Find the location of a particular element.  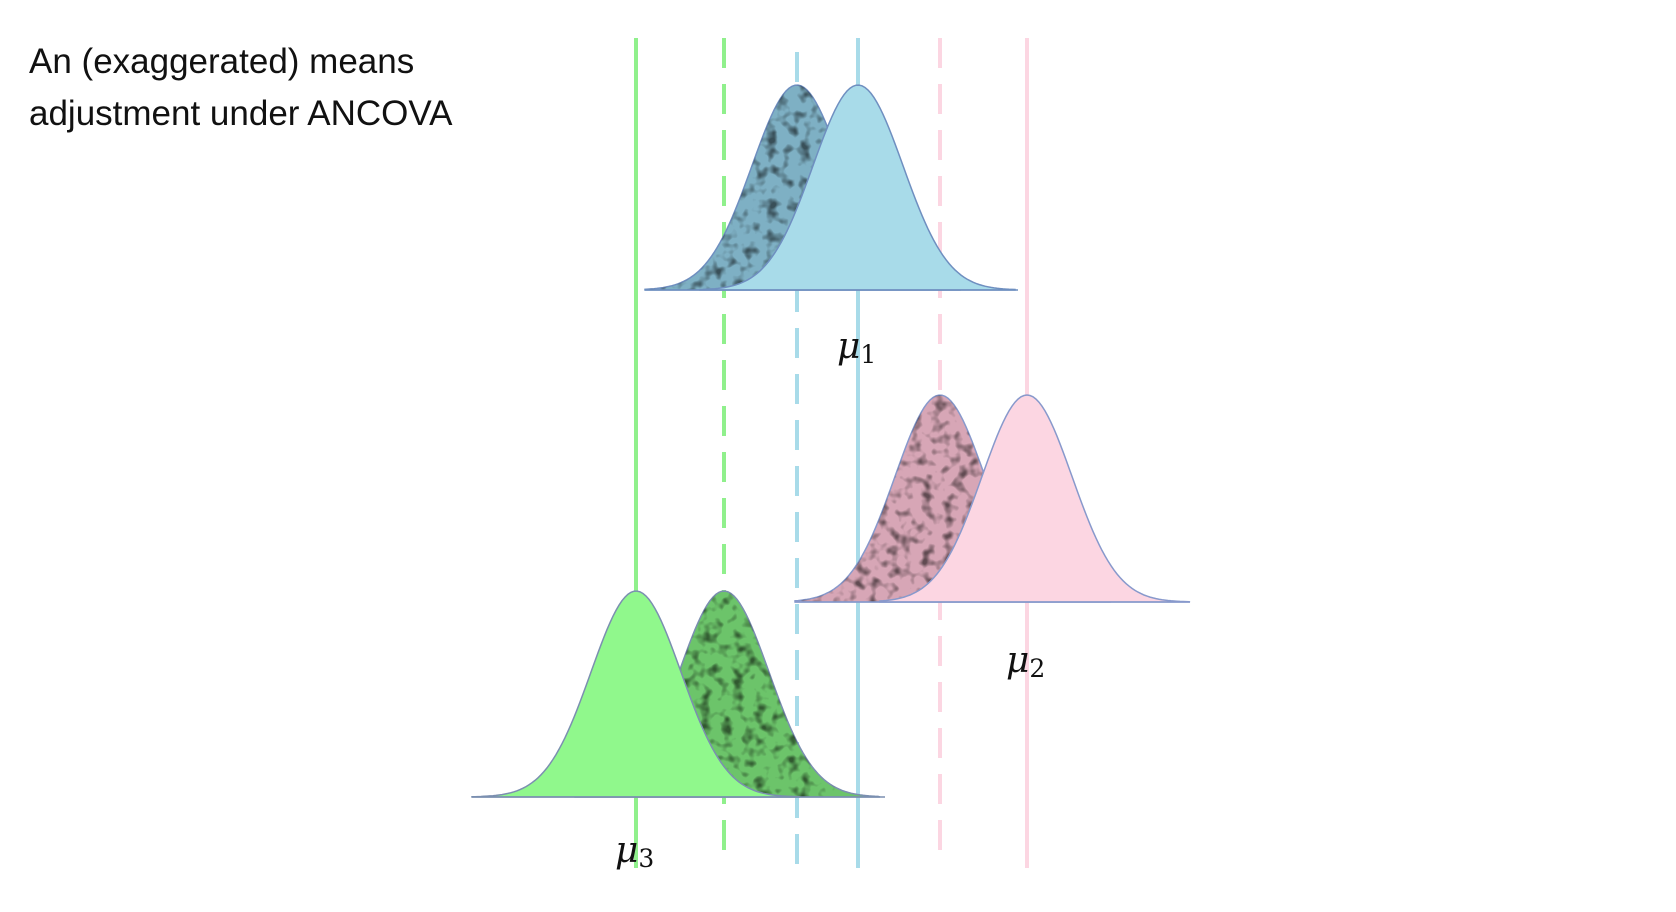

group-3-adjusted-curve is located at coordinates (636, 694).